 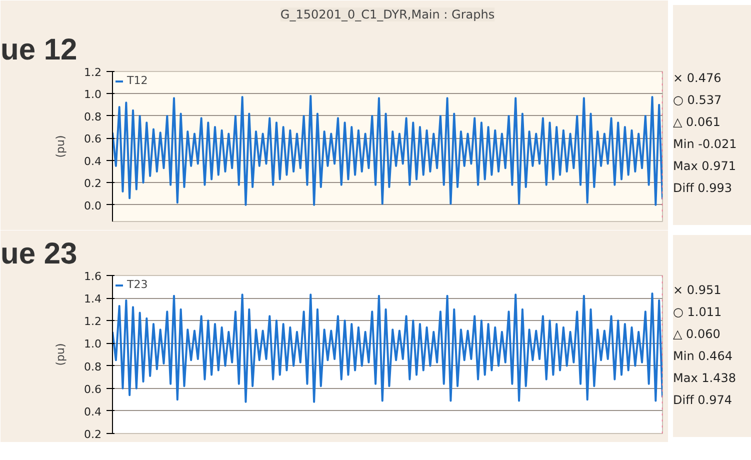 What do you see at coordinates (39, 254) in the screenshot?
I see `text: ue 23` at bounding box center [39, 254].